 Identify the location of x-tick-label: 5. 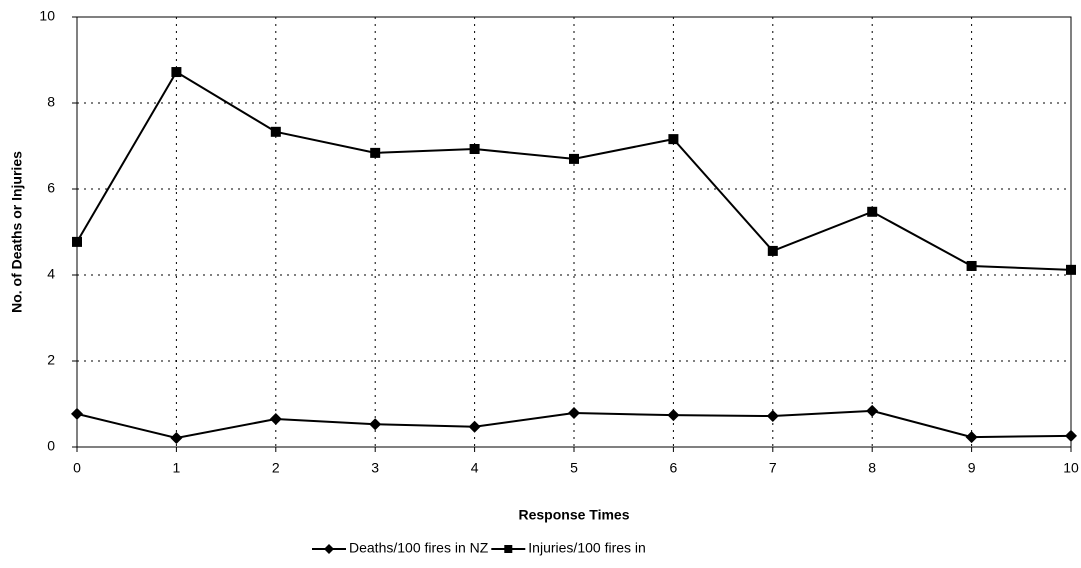
(574, 468).